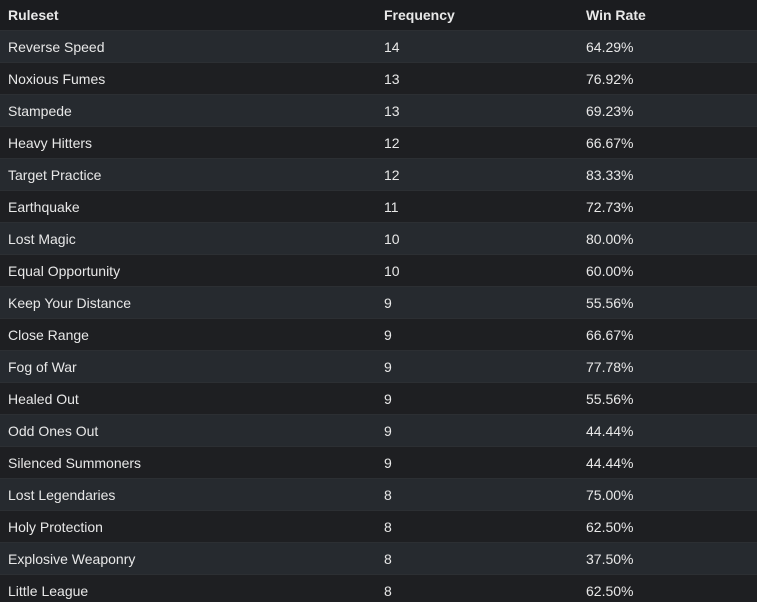  I want to click on table-row: Earthquake 11 72.73%, so click(378, 206).